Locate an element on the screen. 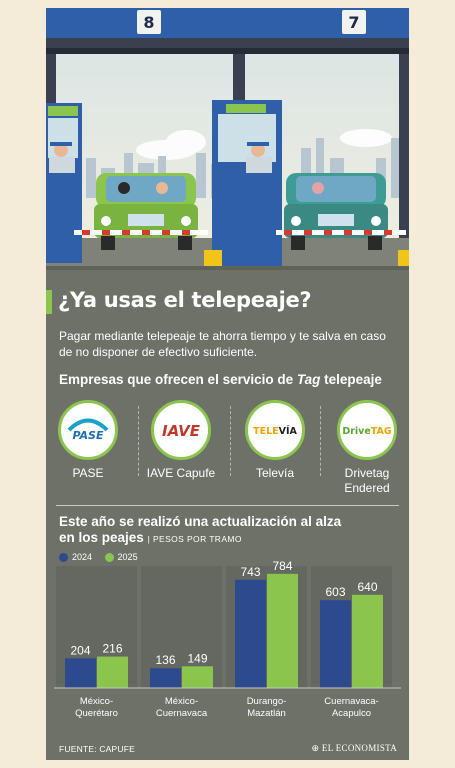 The image size is (455, 768). chart-unit-label: | PESOS POR TRAMO is located at coordinates (194, 539).